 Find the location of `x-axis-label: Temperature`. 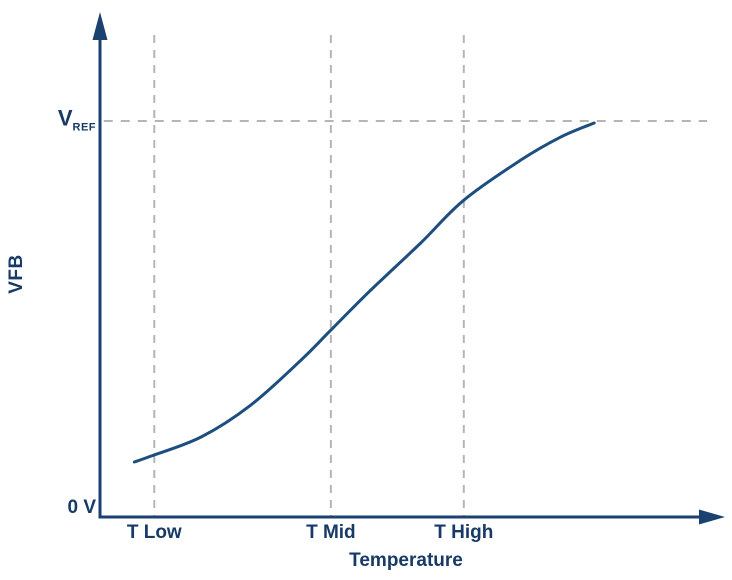

x-axis-label: Temperature is located at coordinates (406, 560).